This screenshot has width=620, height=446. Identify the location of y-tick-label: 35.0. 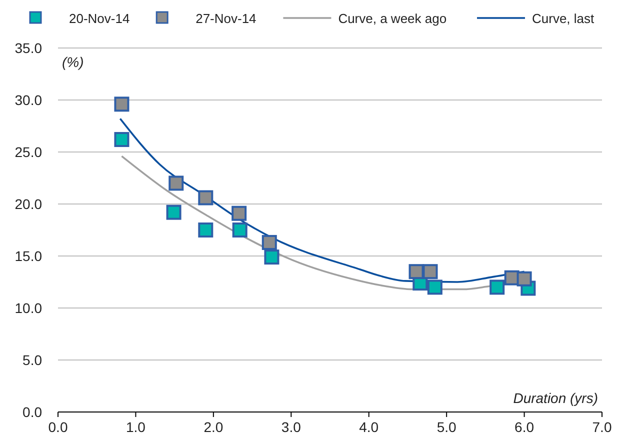
(28, 48).